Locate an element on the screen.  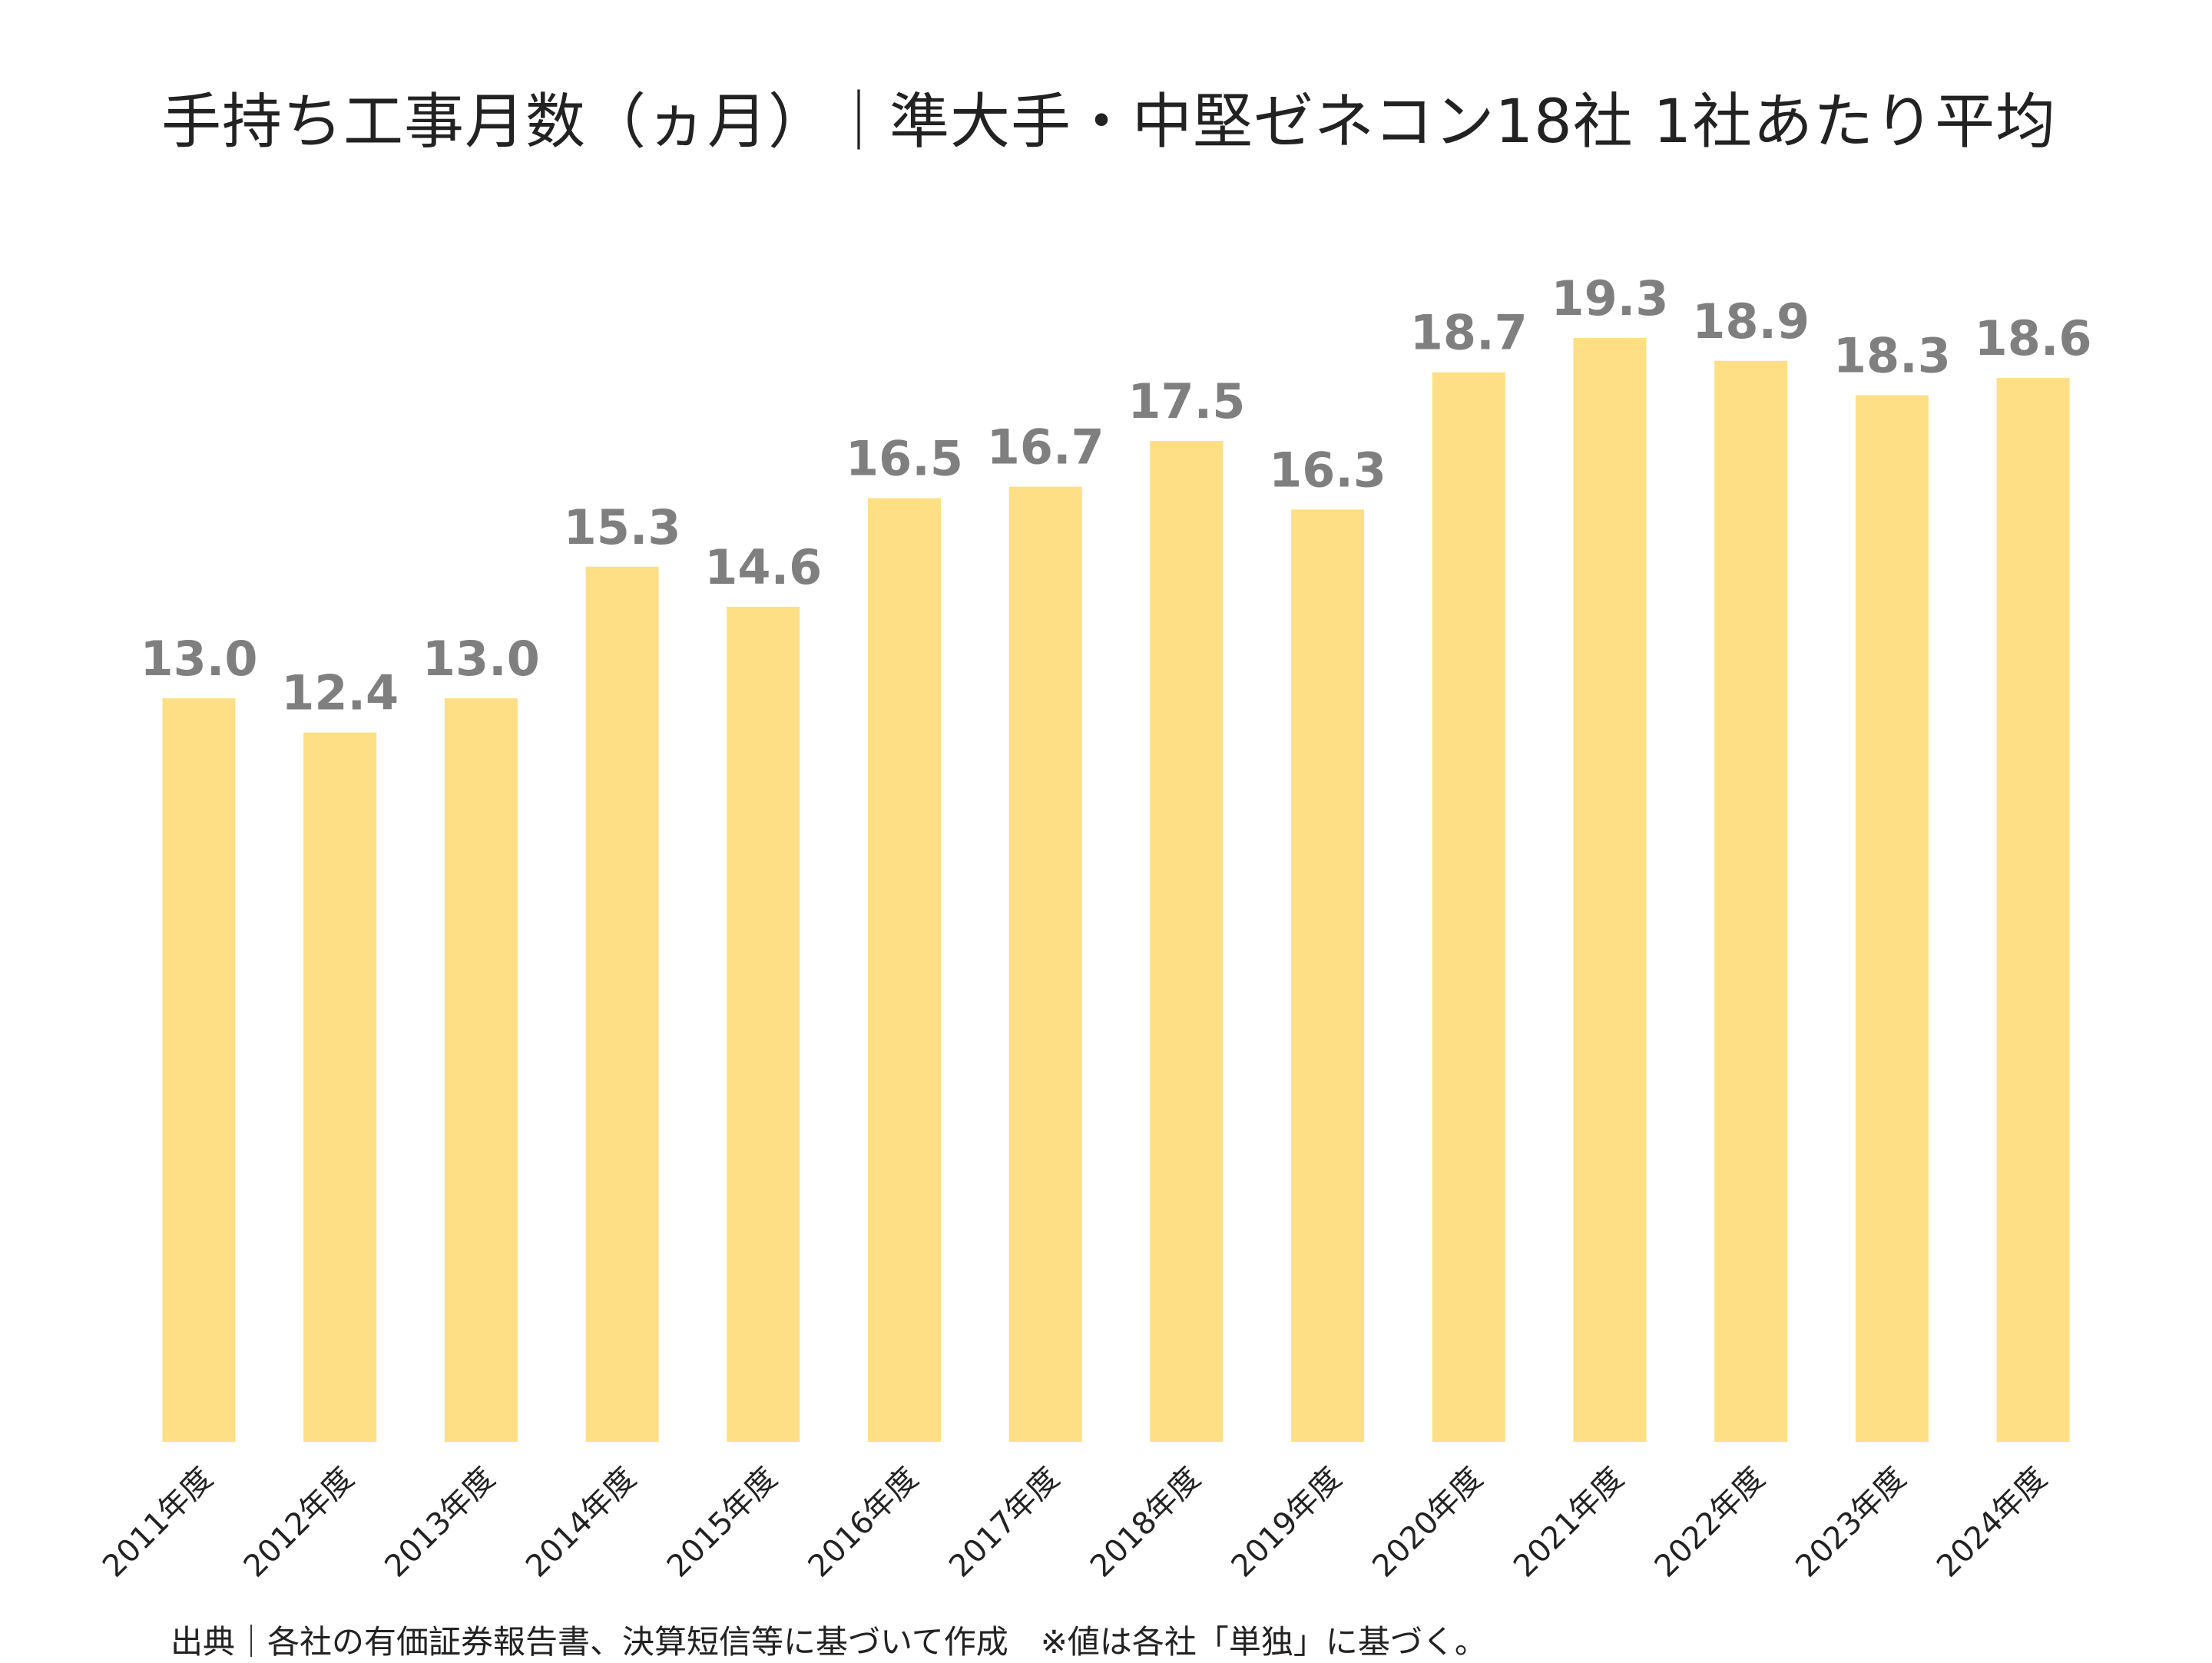
x-tick-label: 2023年度 is located at coordinates (1850, 1523).